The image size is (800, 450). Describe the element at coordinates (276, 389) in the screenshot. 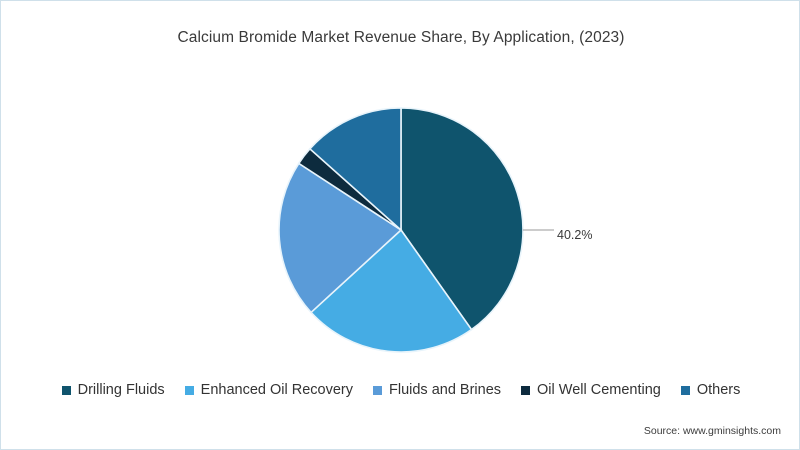

I see `legend-item-label: Enhanced Oil Recovery` at that location.